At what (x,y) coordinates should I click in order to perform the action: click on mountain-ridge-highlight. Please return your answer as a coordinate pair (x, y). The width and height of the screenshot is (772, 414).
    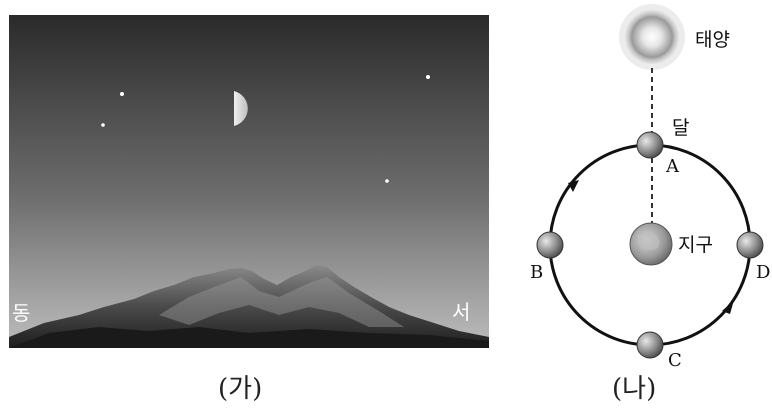
    Looking at the image, I should click on (281, 302).